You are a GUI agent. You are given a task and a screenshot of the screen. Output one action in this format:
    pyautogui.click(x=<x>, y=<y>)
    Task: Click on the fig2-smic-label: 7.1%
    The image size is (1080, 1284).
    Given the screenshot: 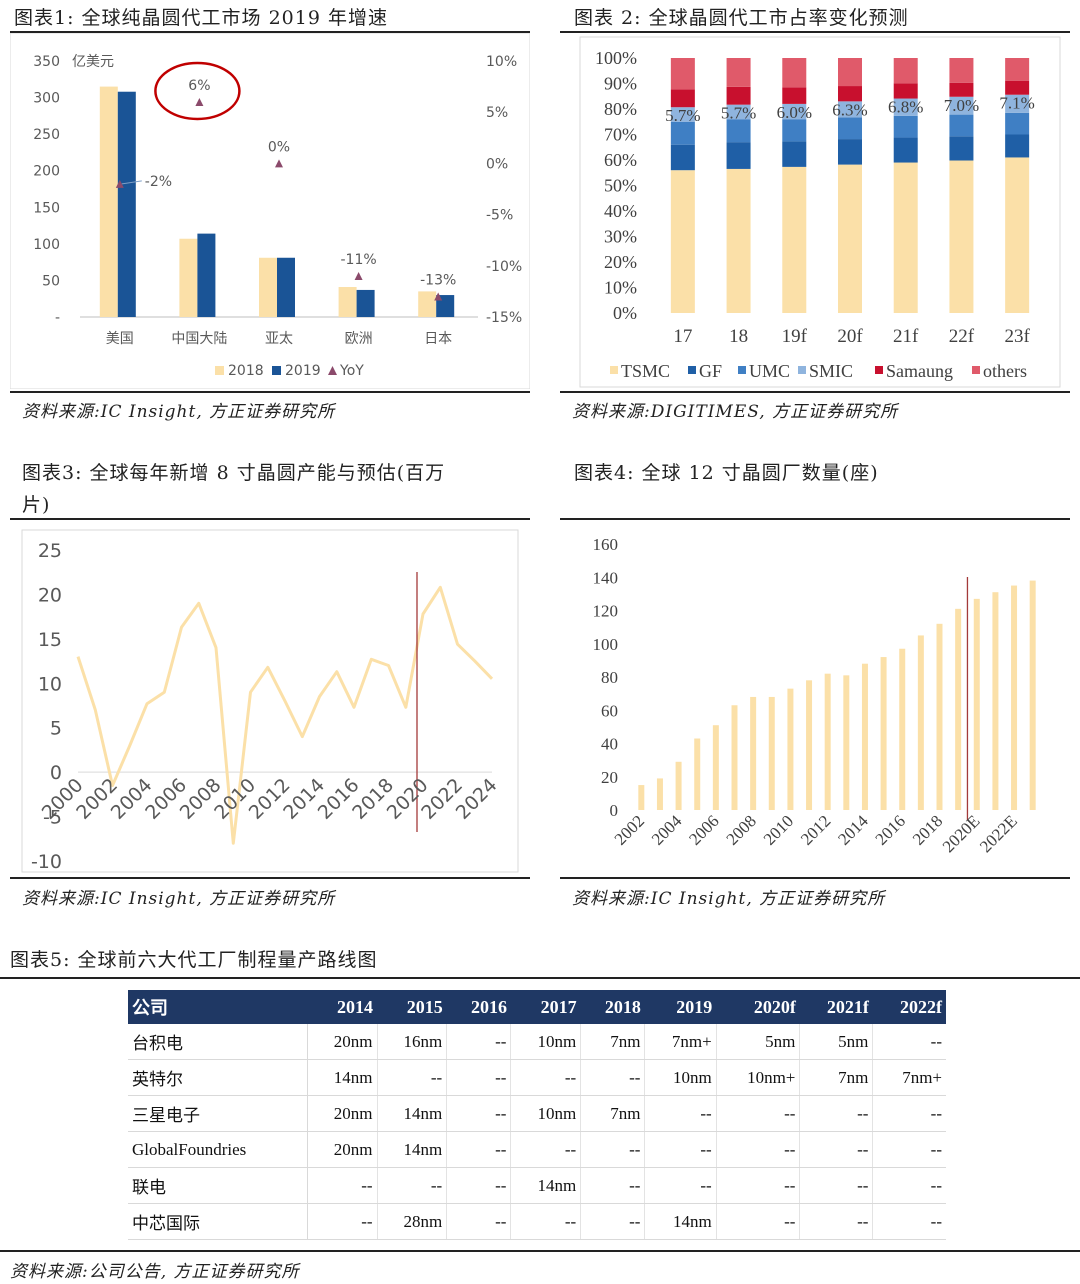 What is the action you would take?
    pyautogui.click(x=1016, y=103)
    